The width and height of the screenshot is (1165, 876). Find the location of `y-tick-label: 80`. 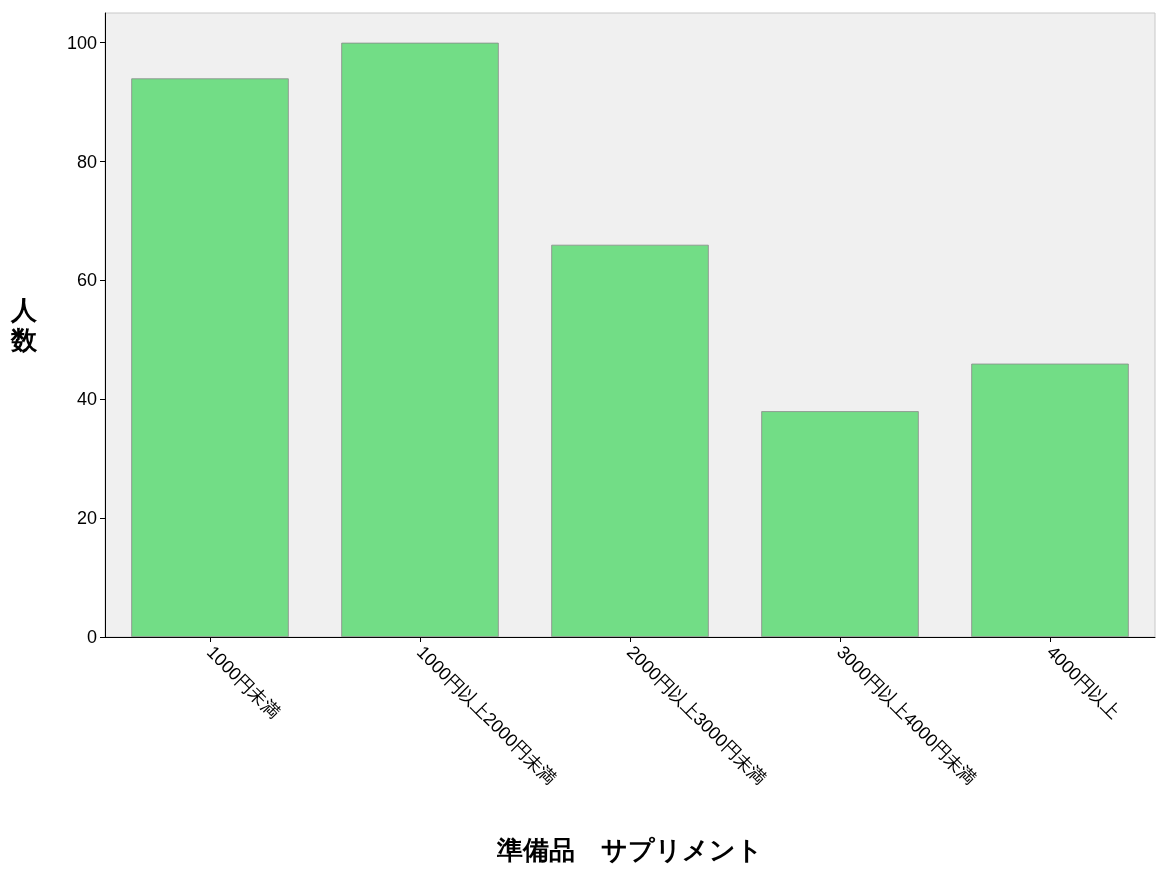

y-tick-label: 80 is located at coordinates (86, 161).